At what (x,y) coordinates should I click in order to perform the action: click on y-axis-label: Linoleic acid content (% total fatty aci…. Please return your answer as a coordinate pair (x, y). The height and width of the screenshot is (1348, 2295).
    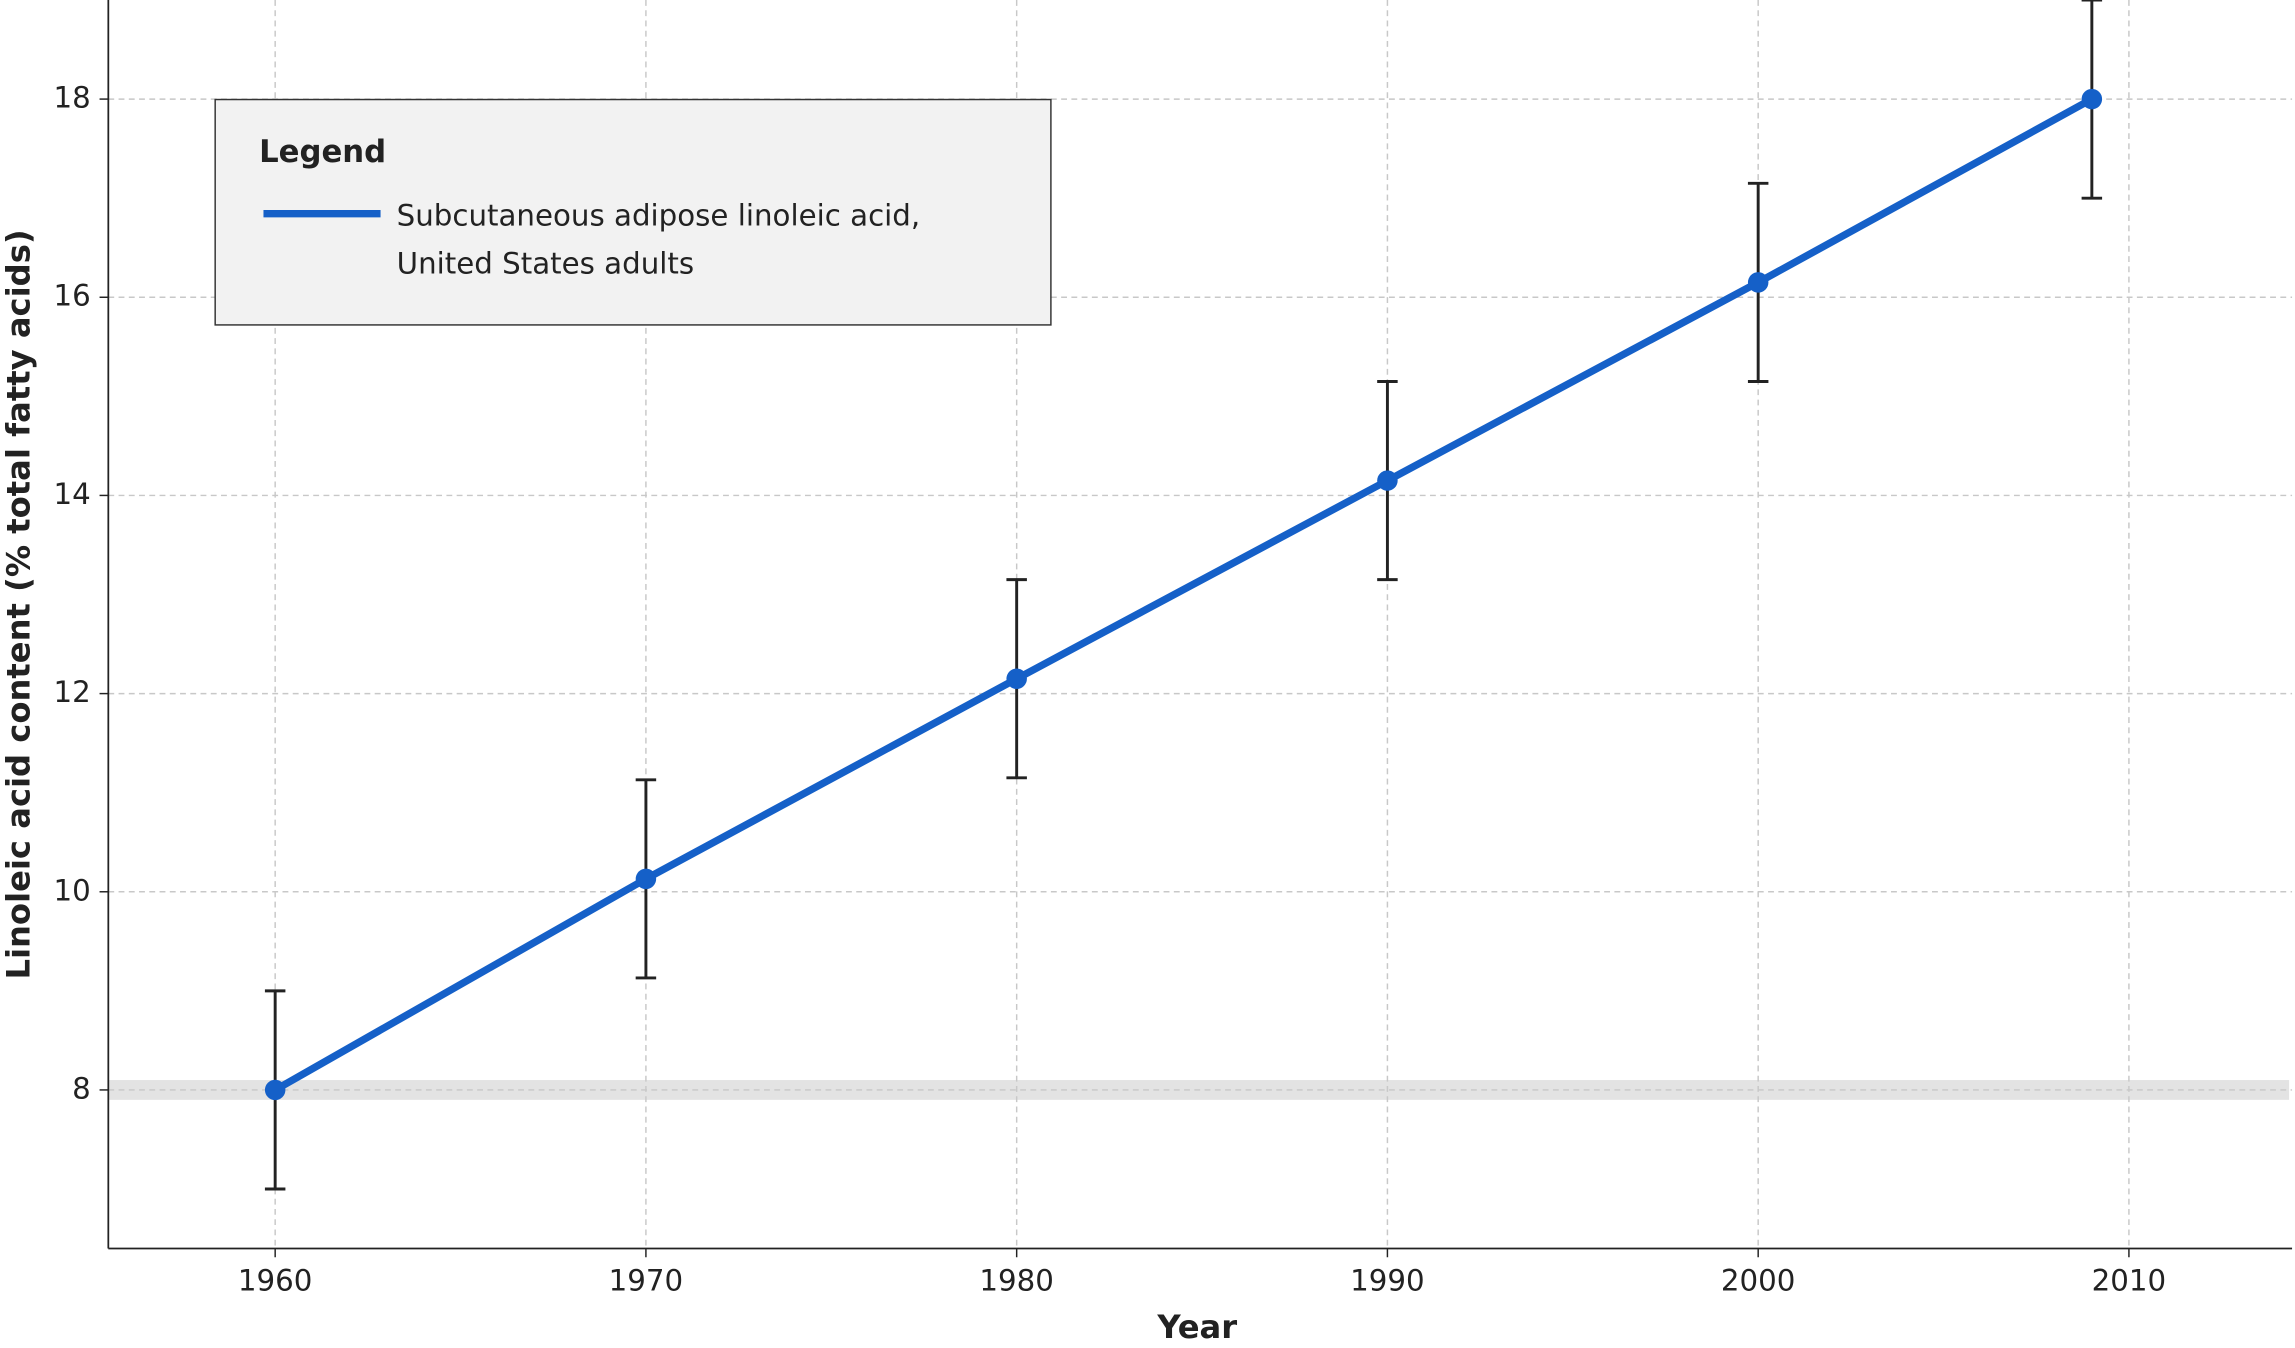
    Looking at the image, I should click on (19, 604).